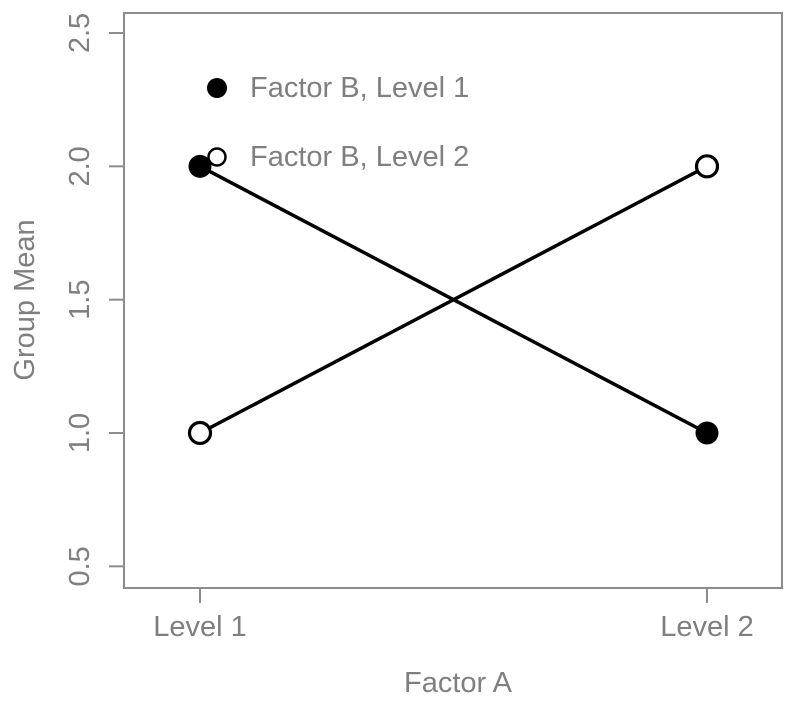  What do you see at coordinates (80, 433) in the screenshot?
I see `y-tick-label: 1.0` at bounding box center [80, 433].